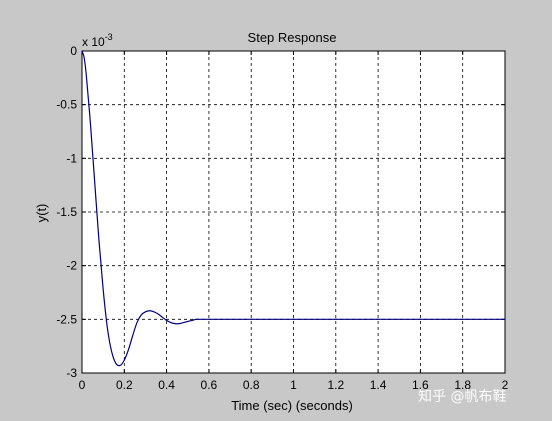  What do you see at coordinates (420, 385) in the screenshot?
I see `x-tick-label: 1.6` at bounding box center [420, 385].